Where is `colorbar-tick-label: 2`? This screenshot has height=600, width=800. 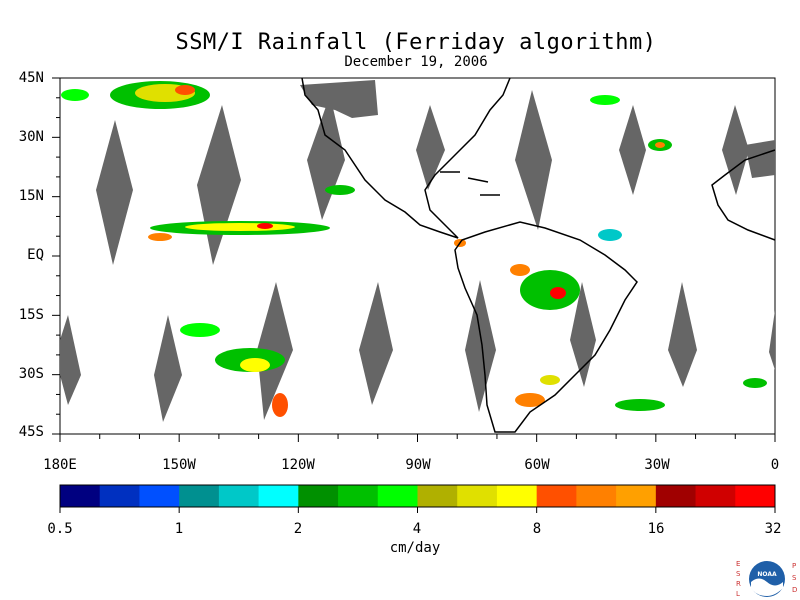
colorbar-tick-label: 2 is located at coordinates (298, 529).